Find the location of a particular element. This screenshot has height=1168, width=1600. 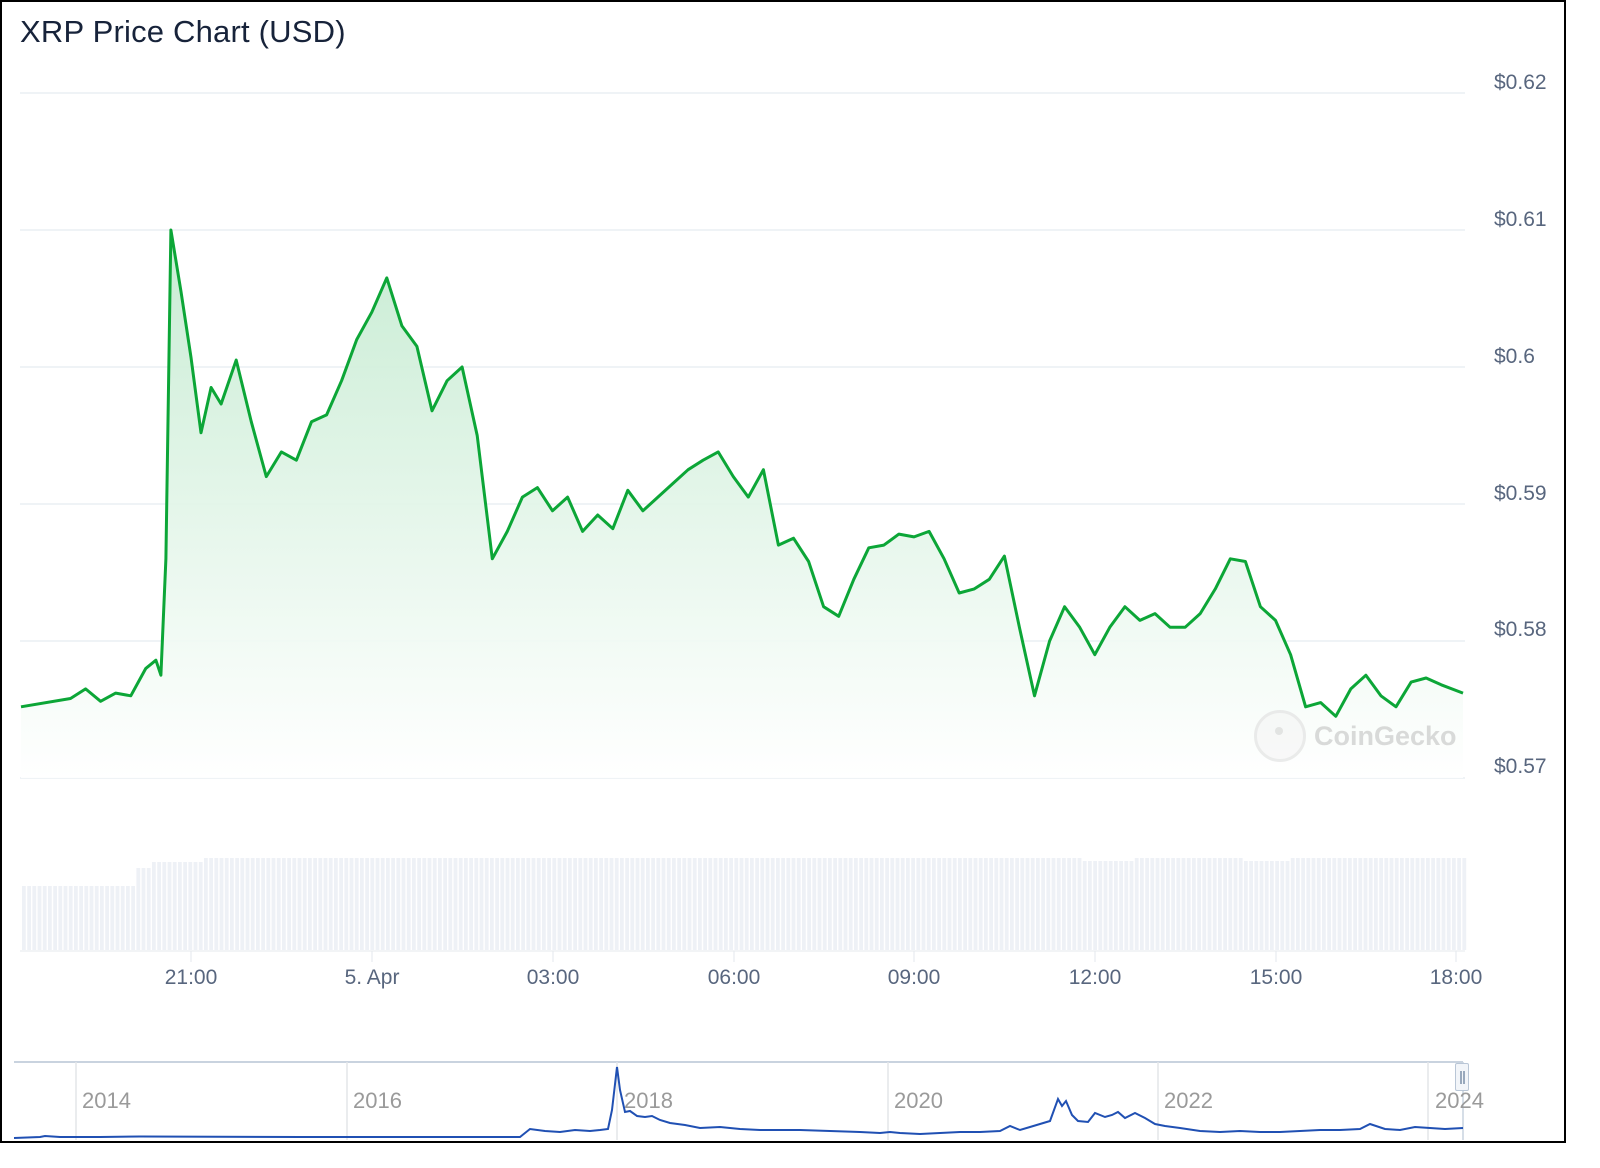

volume-bars is located at coordinates (743, 905).